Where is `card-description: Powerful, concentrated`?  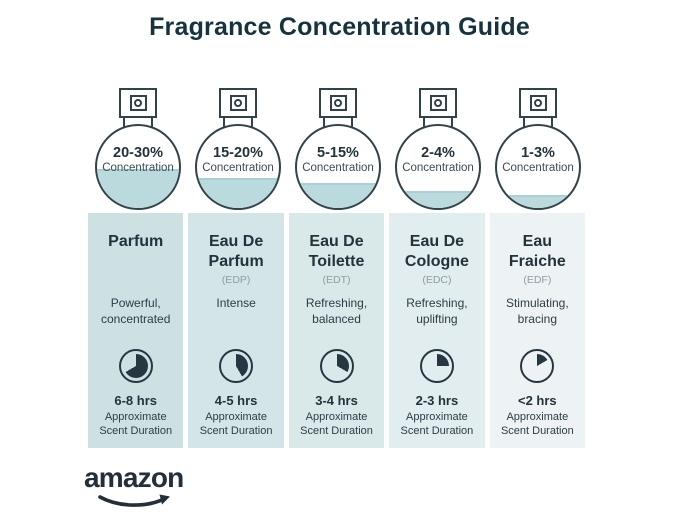 card-description: Powerful, concentrated is located at coordinates (136, 311).